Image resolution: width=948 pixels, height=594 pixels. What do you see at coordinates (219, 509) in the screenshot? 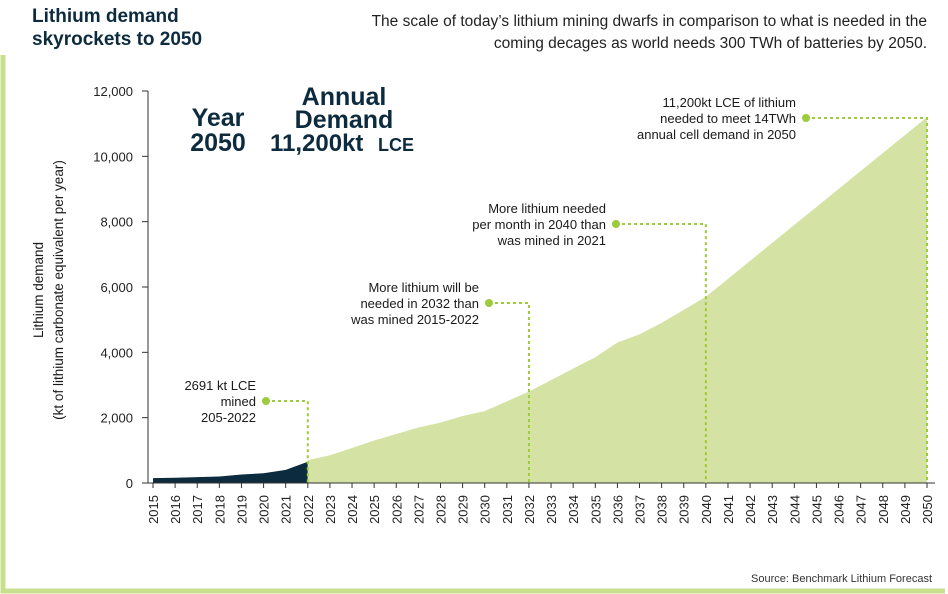
I see `x-tick-label: 2018` at bounding box center [219, 509].